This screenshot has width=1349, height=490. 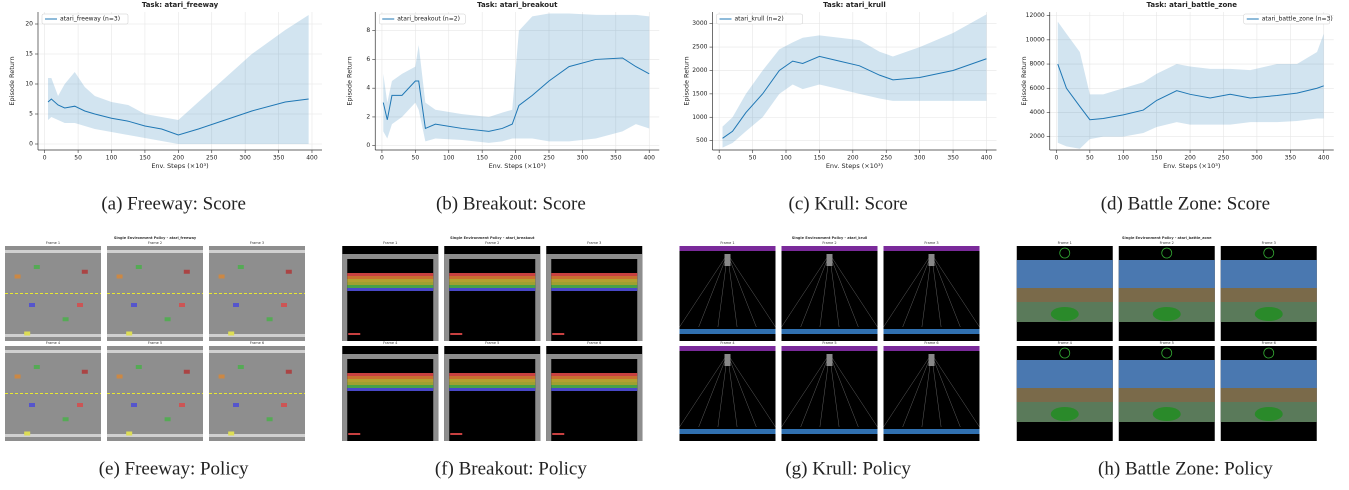 I want to click on x-tick-label: 100, so click(x=449, y=158).